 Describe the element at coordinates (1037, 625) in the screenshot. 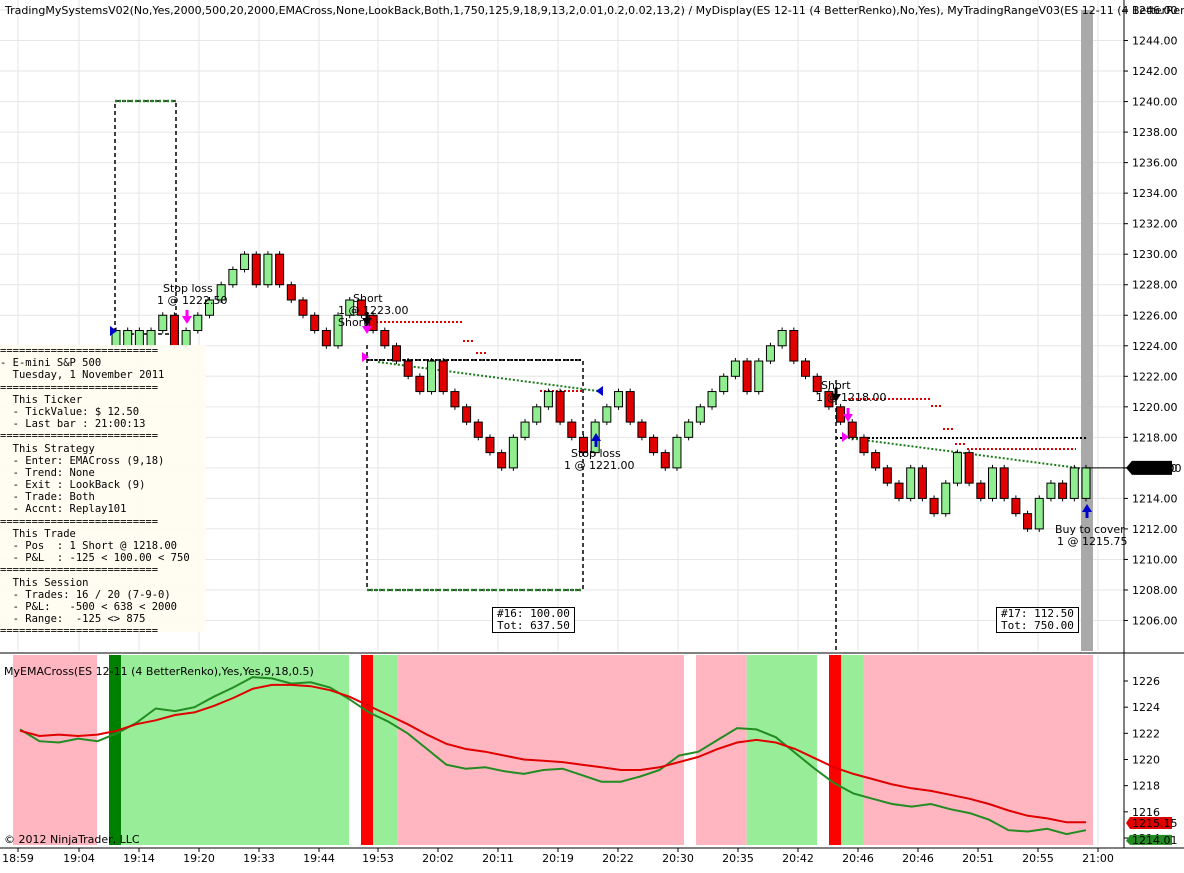

I see `trade-summary-line: Tot: 750.00` at that location.